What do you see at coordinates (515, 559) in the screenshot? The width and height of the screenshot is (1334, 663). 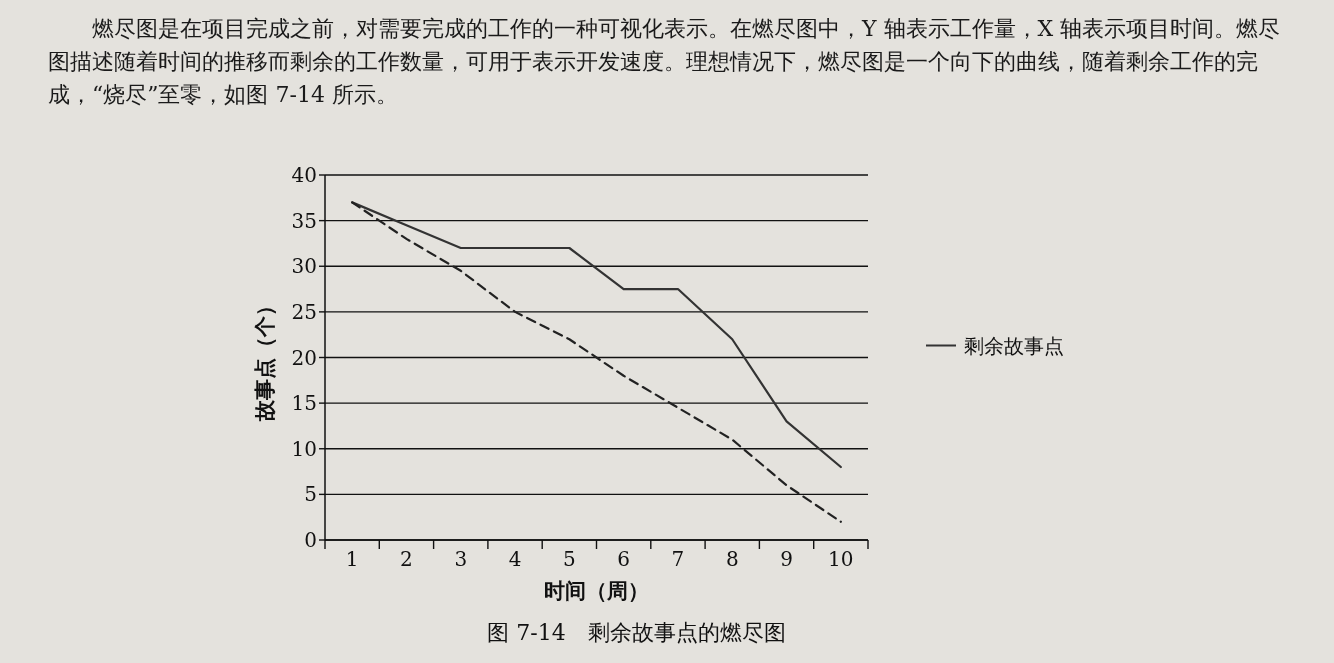 I see `x-tick-label: 4` at bounding box center [515, 559].